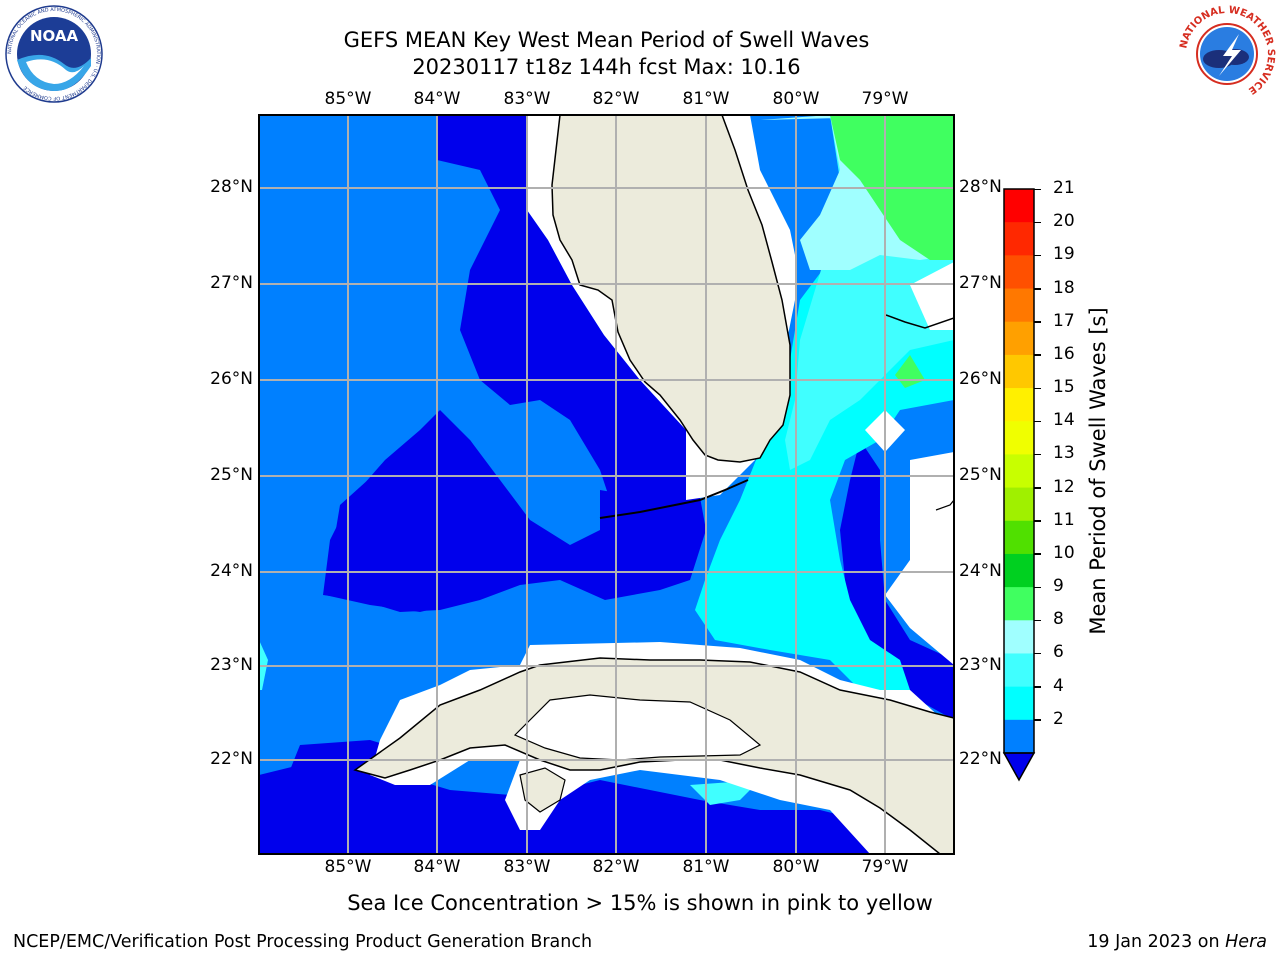  Describe the element at coordinates (706, 867) in the screenshot. I see `lon-label-bottom: 81°W` at that location.